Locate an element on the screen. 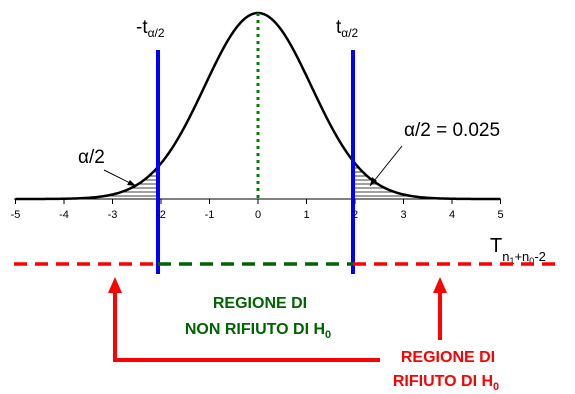  tick-label: 0 is located at coordinates (258, 215).